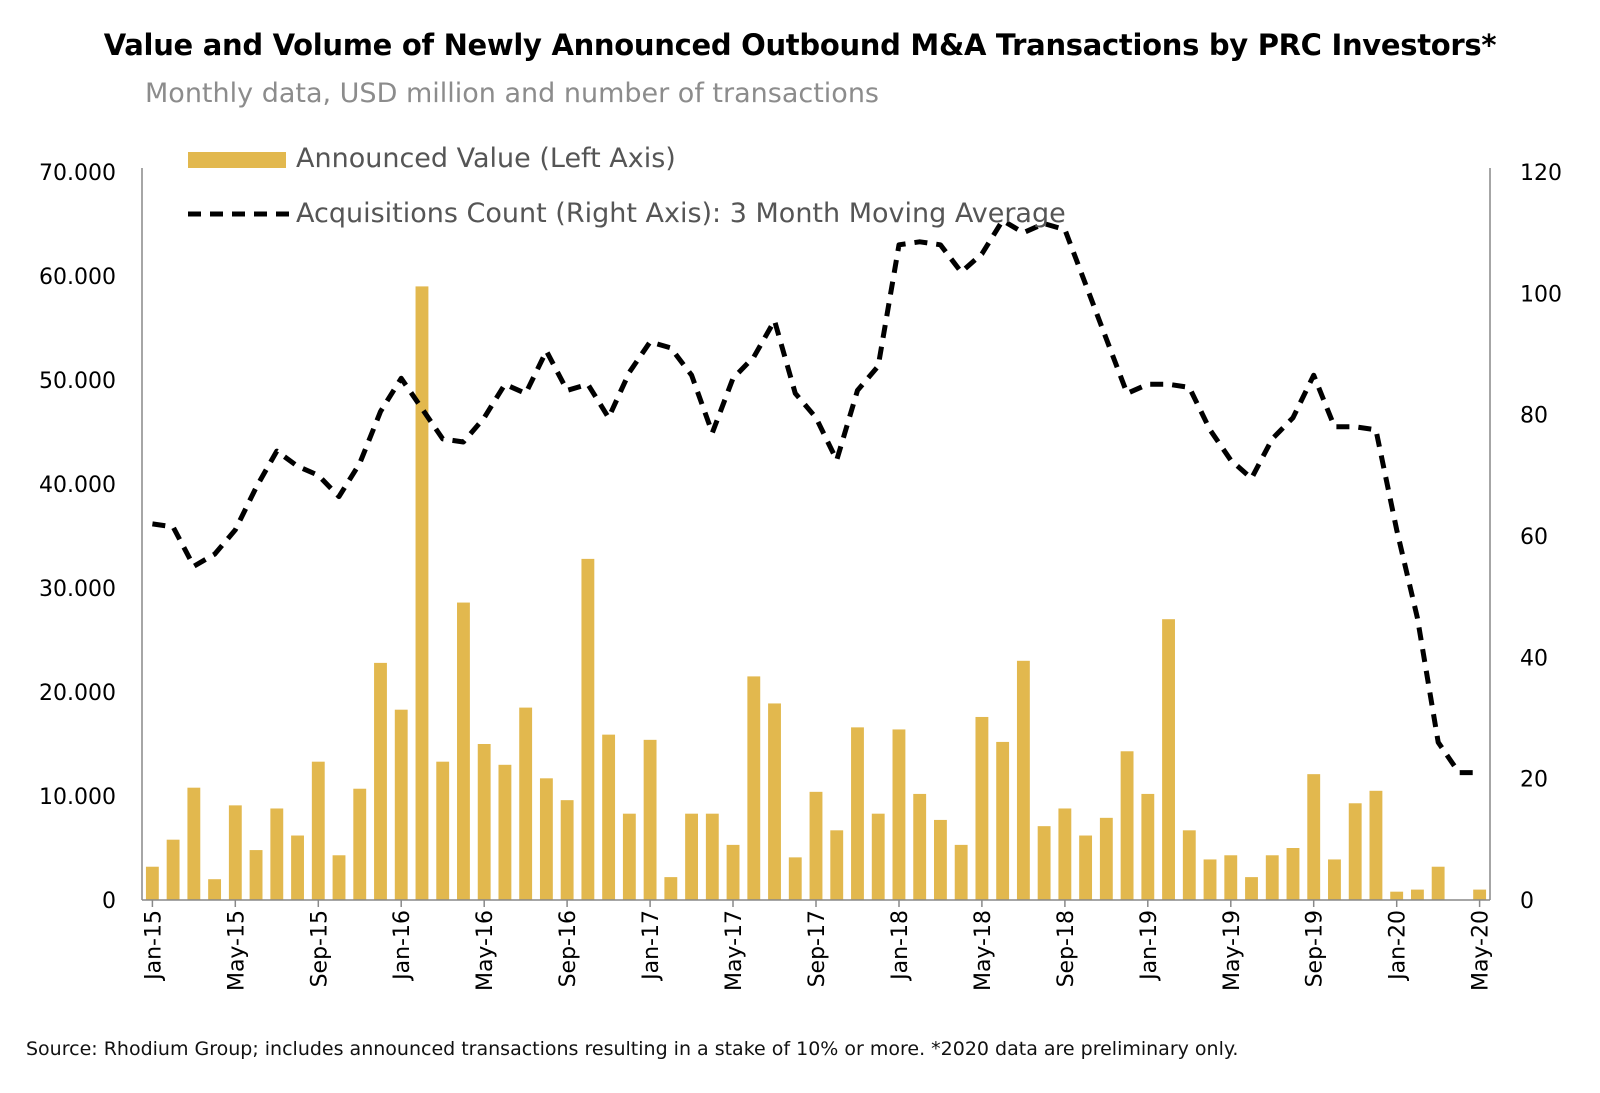 The width and height of the screenshot is (1600, 1093). What do you see at coordinates (568, 948) in the screenshot?
I see `x-tick-label: Sep-16` at bounding box center [568, 948].